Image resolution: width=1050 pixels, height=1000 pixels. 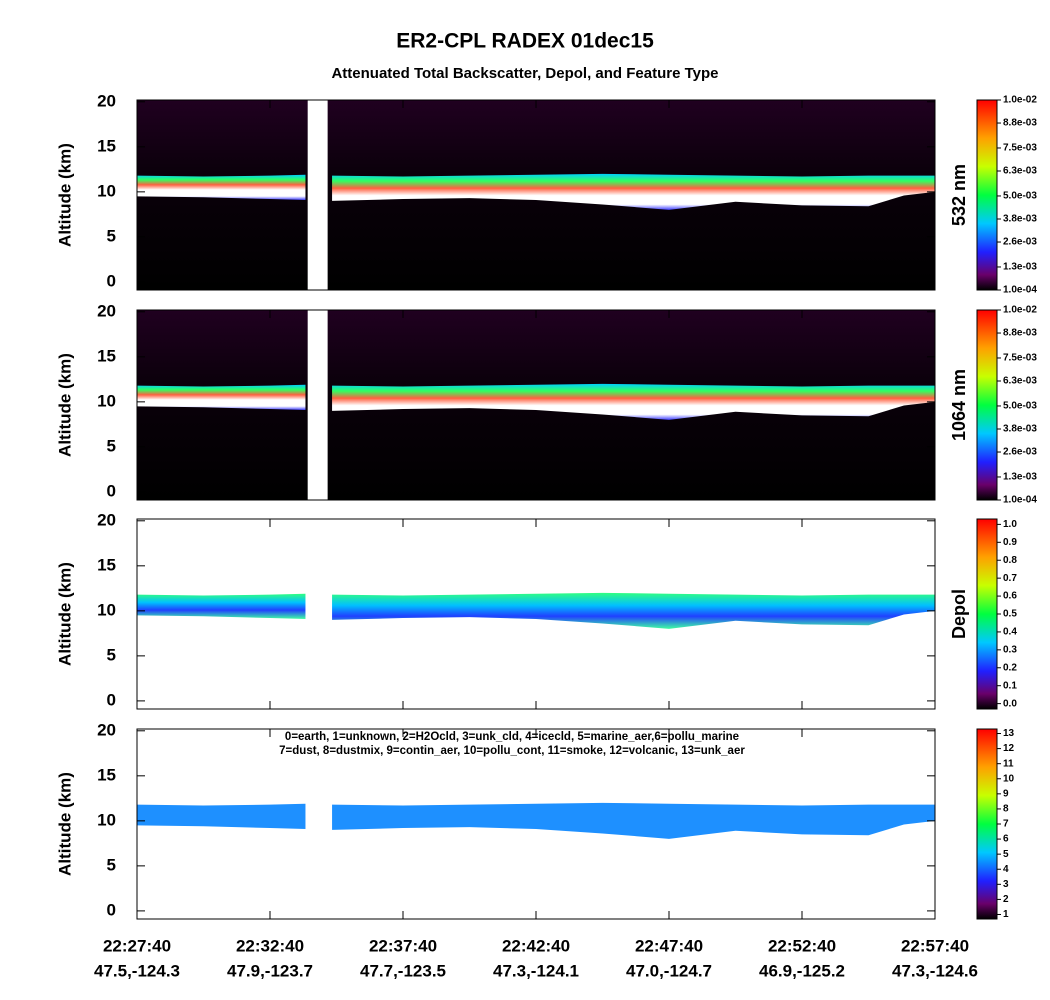 I want to click on x-tick-location: 47.3,-124.6, so click(x=935, y=970).